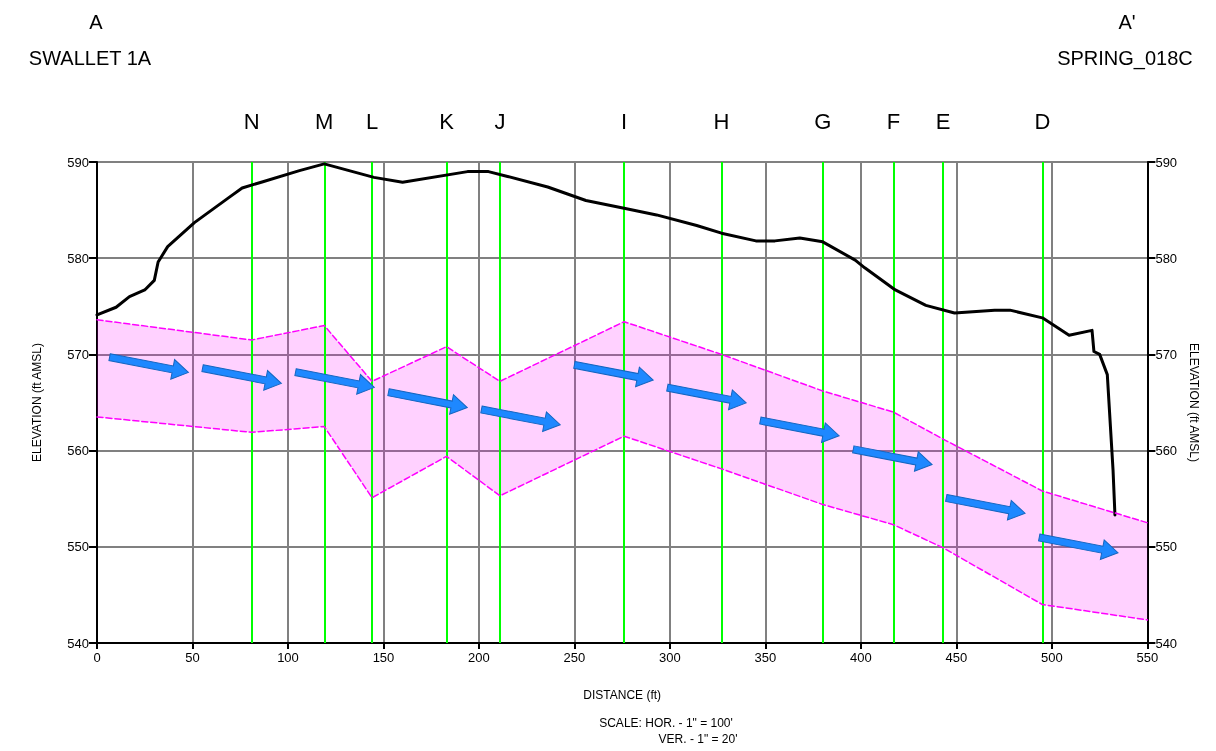  What do you see at coordinates (893, 121) in the screenshot?
I see `ref-line-label: F` at bounding box center [893, 121].